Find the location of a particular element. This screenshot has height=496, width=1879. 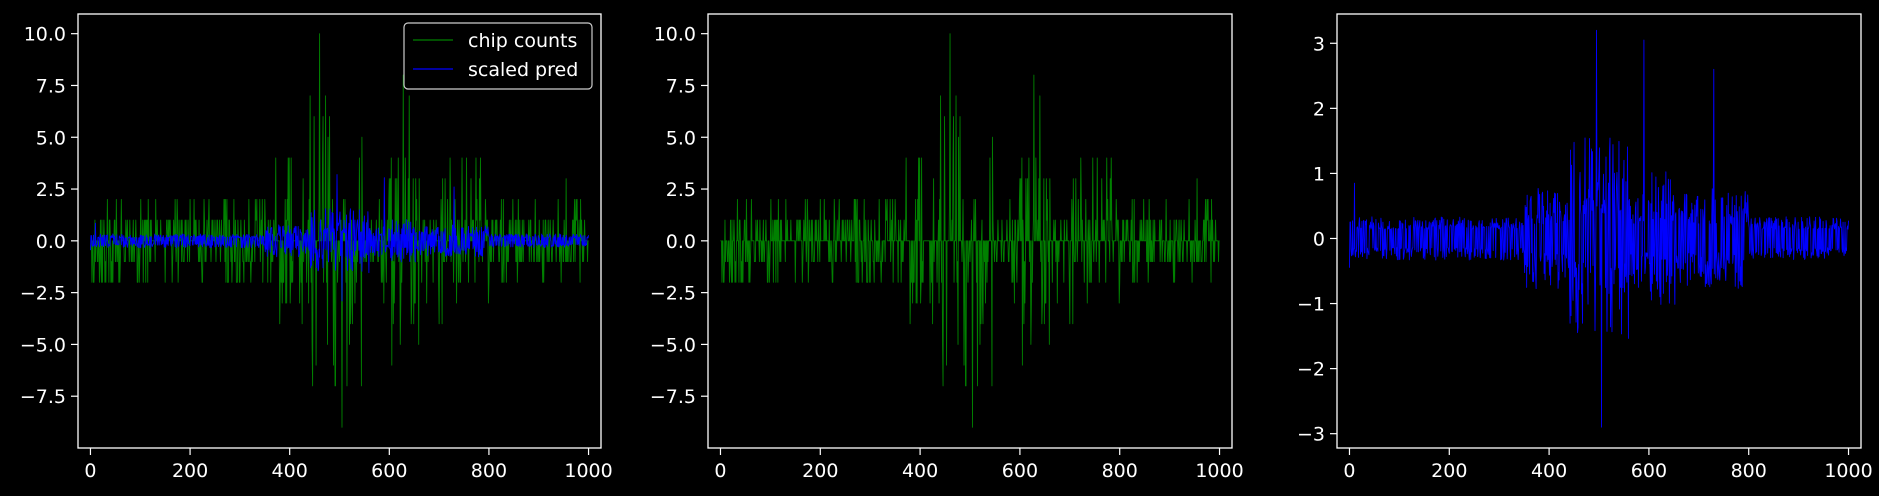

y-tick-label: 2 is located at coordinates (1319, 109).